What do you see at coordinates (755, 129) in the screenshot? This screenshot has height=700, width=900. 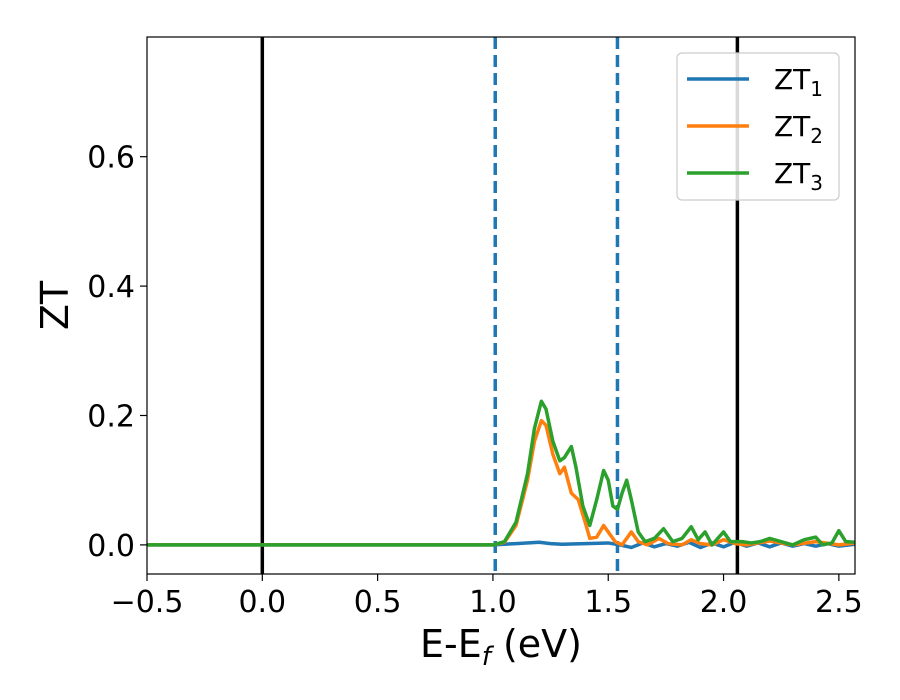 I see `legend-entry-zt2: ZT2` at bounding box center [755, 129].